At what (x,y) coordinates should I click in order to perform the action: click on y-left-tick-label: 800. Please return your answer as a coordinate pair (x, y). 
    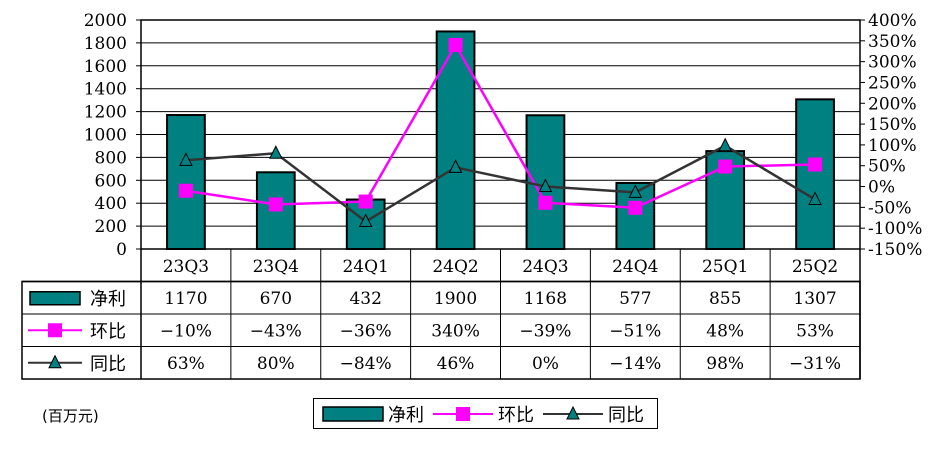
    Looking at the image, I should click on (111, 158).